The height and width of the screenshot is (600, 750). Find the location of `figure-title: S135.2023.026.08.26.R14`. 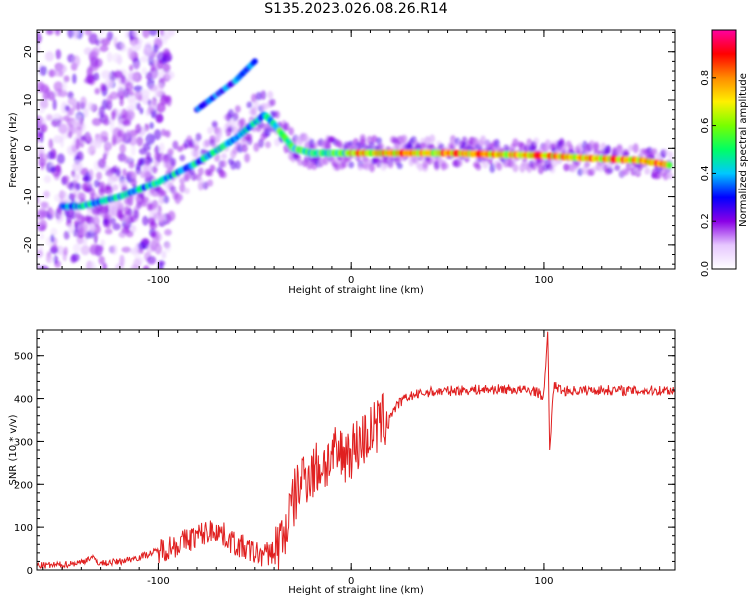

figure-title: S135.2023.026.08.26.R14 is located at coordinates (356, 9).